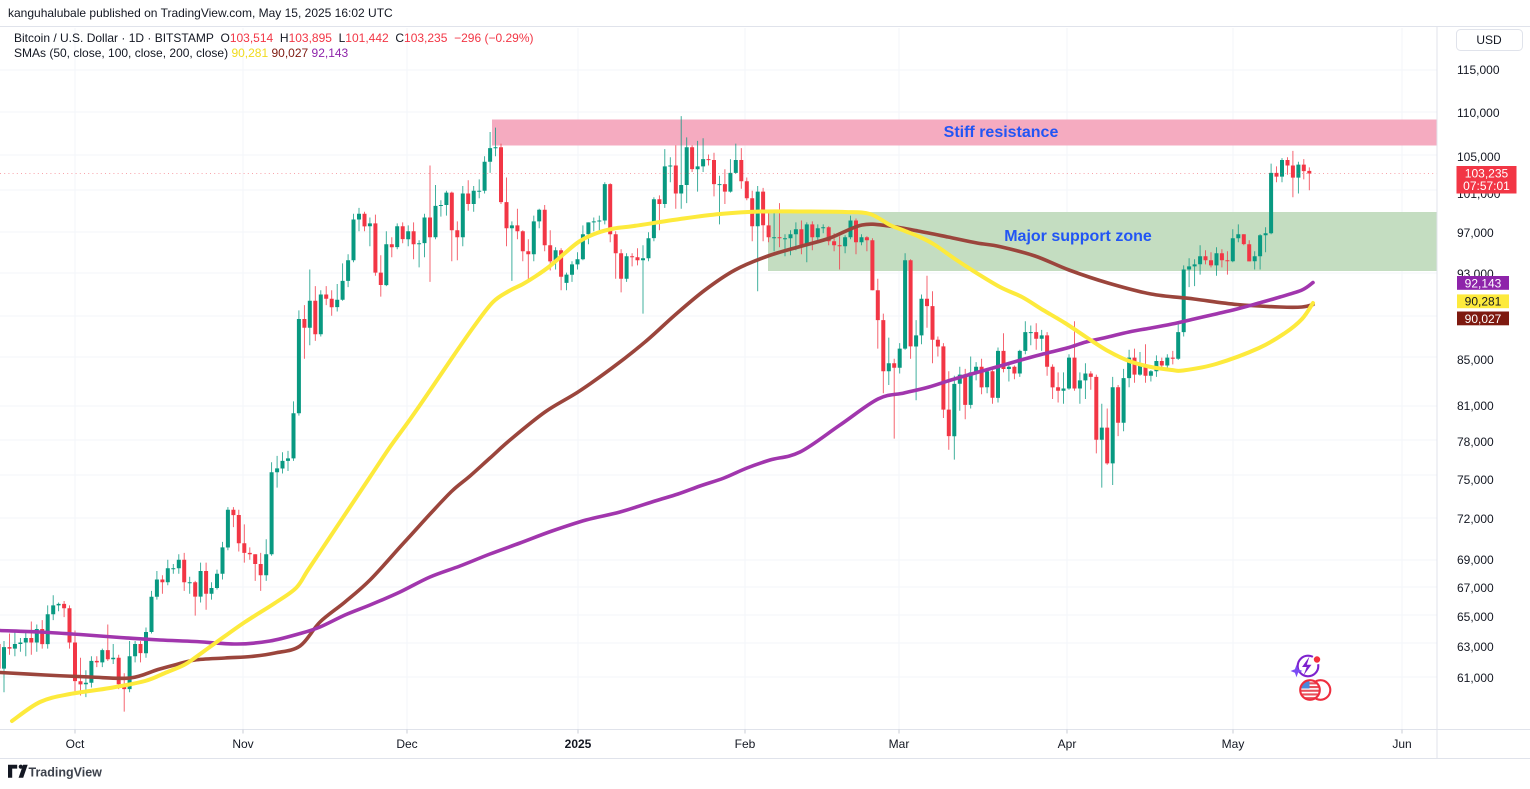  What do you see at coordinates (1001, 132) in the screenshot?
I see `svg-text: Stiff resistance` at bounding box center [1001, 132].